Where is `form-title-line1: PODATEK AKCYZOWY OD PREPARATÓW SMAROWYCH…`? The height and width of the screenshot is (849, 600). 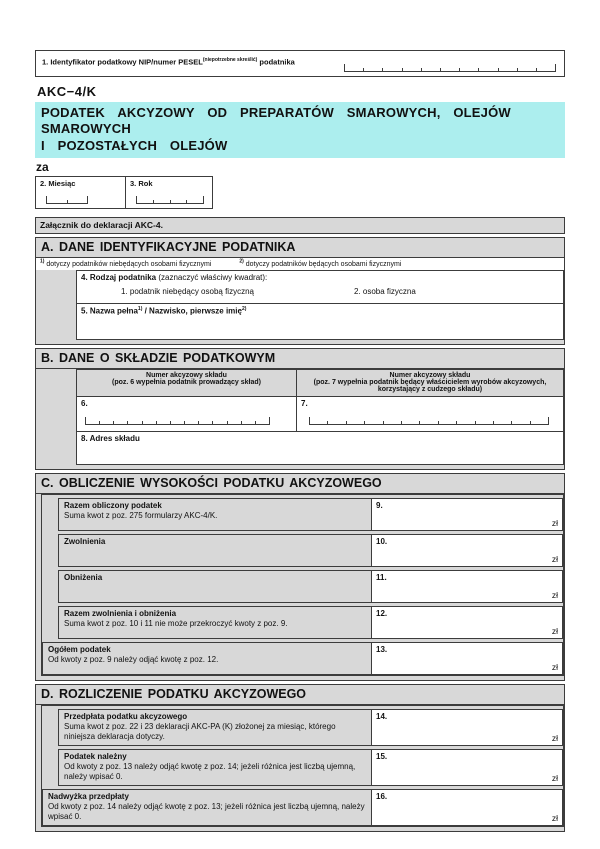
form-title-line1: PODATEK AKCYZOWY OD PREPARATÓW SMAROWYCH… is located at coordinates (276, 121).